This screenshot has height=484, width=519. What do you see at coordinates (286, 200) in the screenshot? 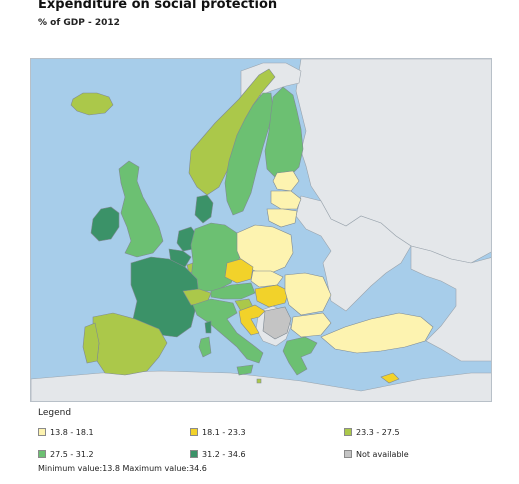
I see `country-latvia` at bounding box center [286, 200].